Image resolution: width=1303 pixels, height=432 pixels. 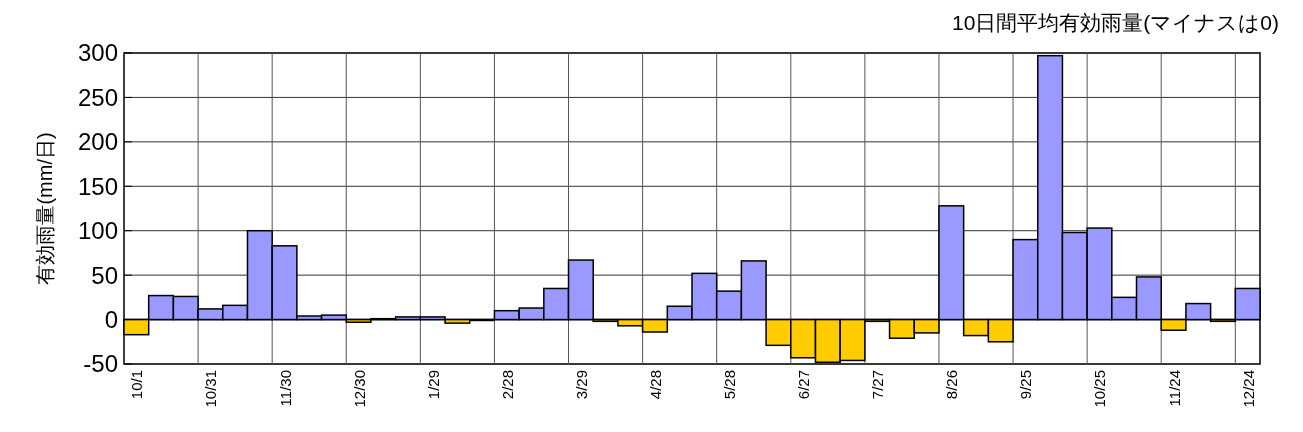 I want to click on x-tick-label: 8/26, so click(x=952, y=385).